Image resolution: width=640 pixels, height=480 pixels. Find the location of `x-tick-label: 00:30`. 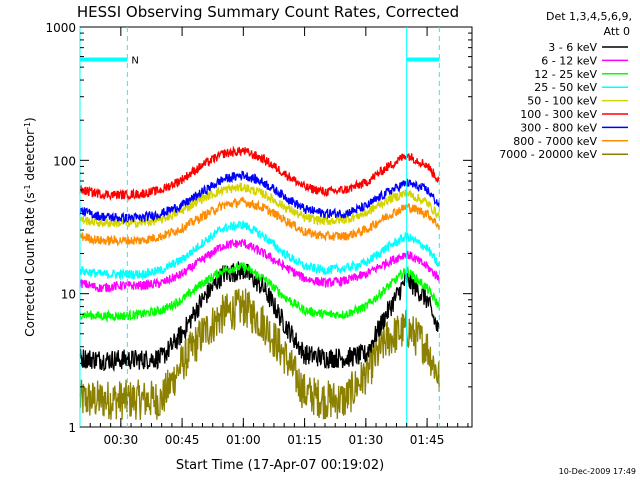

x-tick-label: 00:30 is located at coordinates (121, 440).